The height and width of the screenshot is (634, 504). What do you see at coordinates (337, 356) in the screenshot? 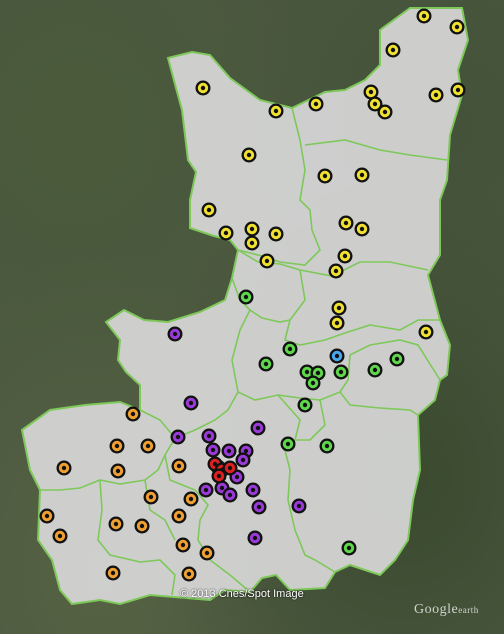
I see `marker-blue-icon` at bounding box center [337, 356].